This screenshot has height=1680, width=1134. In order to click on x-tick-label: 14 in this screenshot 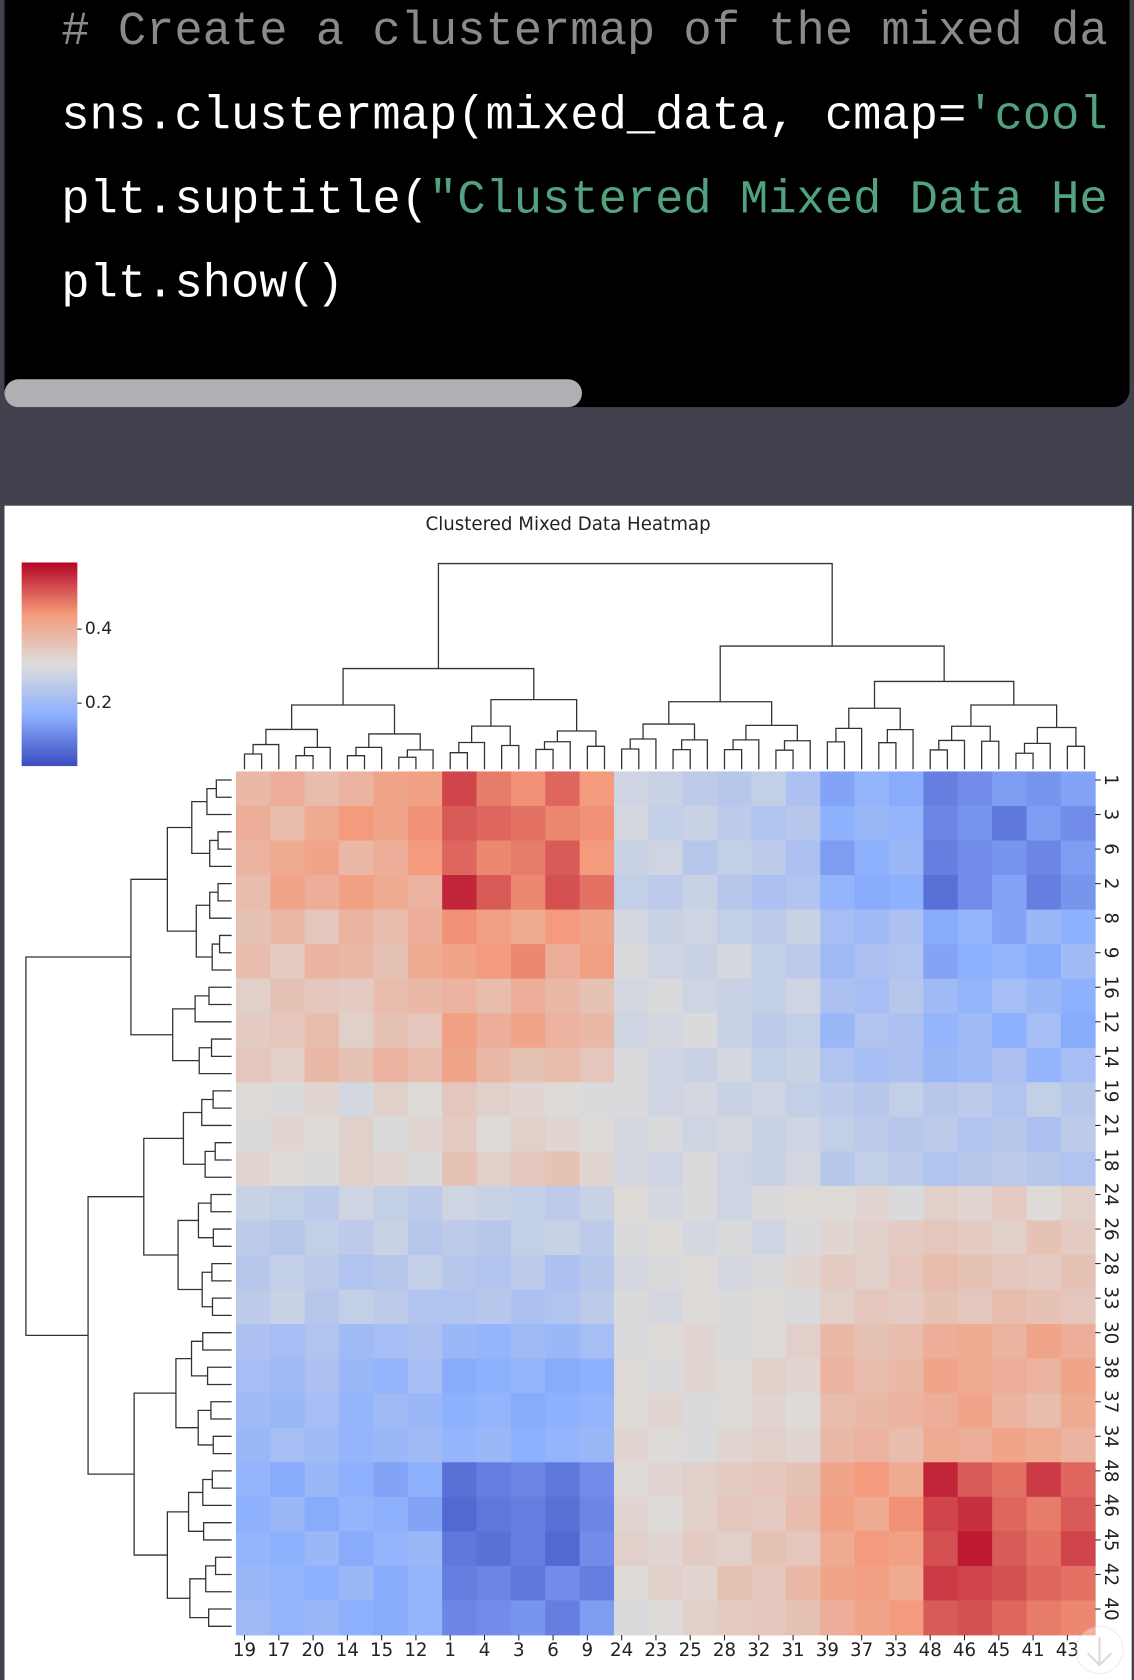, I will do `click(347, 1650)`.